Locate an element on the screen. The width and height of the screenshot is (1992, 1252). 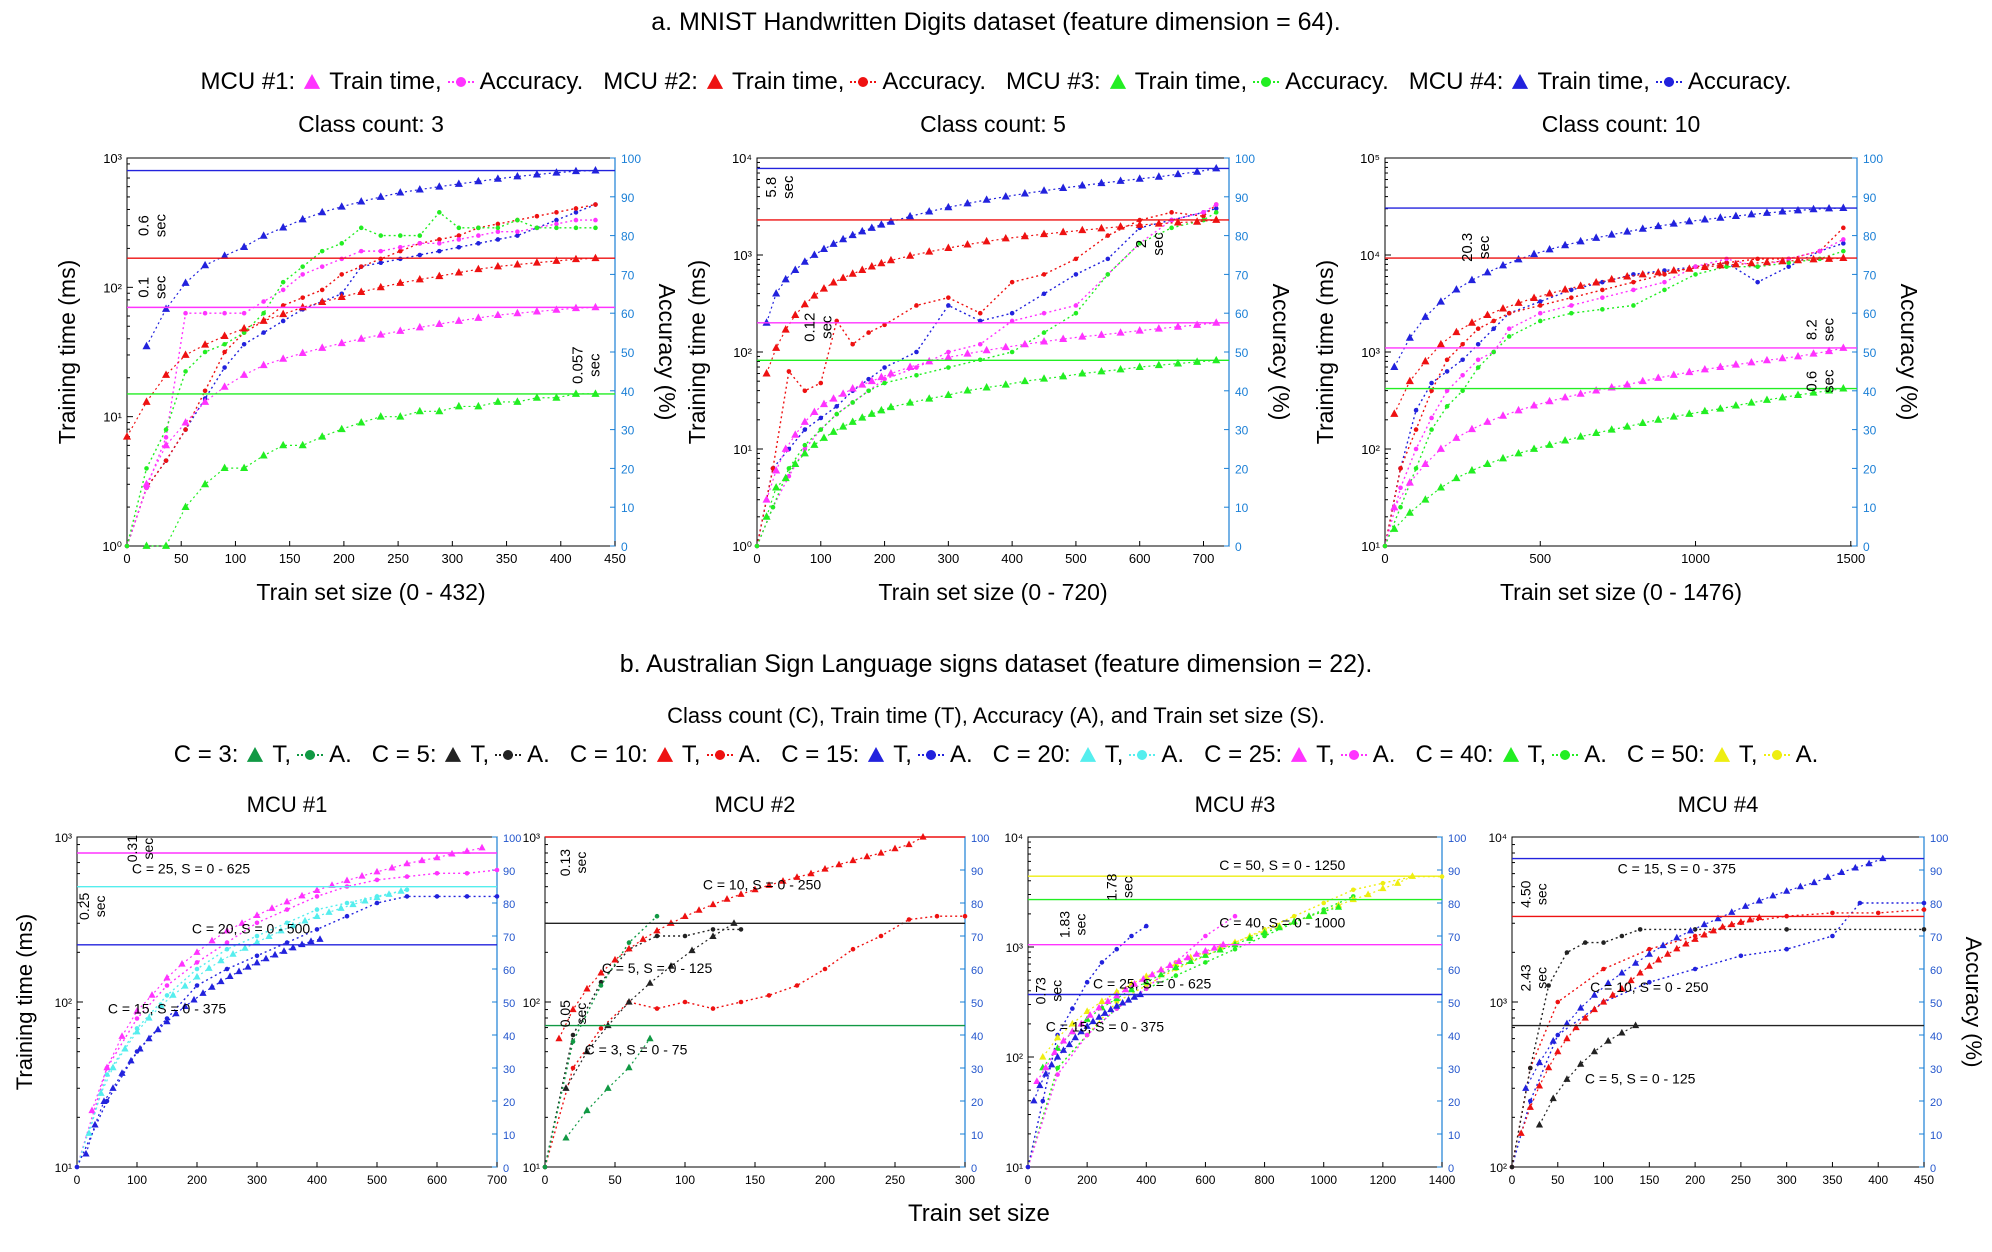
time-annotation: 0.05sec is located at coordinates (573, 1013).